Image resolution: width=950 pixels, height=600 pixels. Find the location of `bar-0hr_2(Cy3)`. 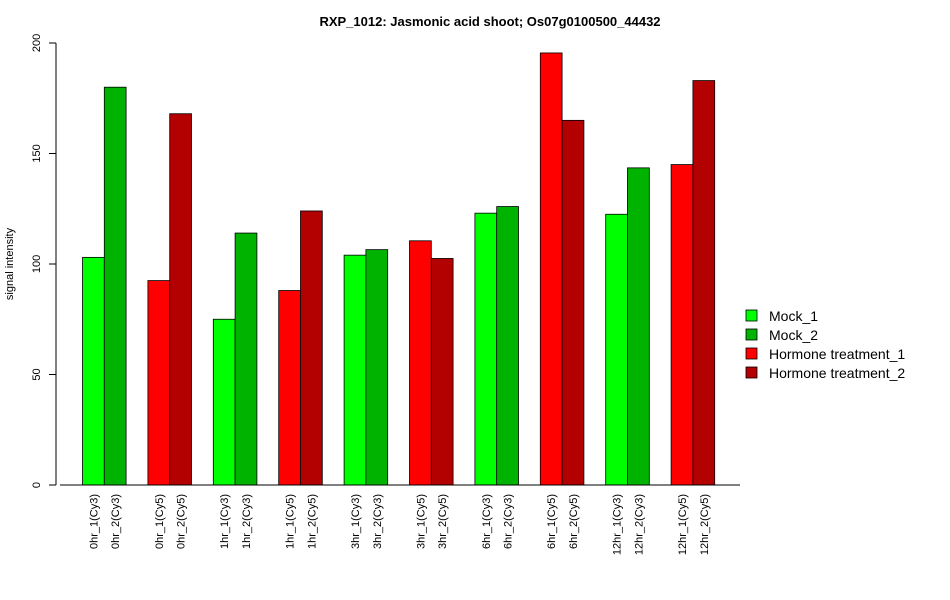

bar-0hr_2(Cy3) is located at coordinates (115, 286).